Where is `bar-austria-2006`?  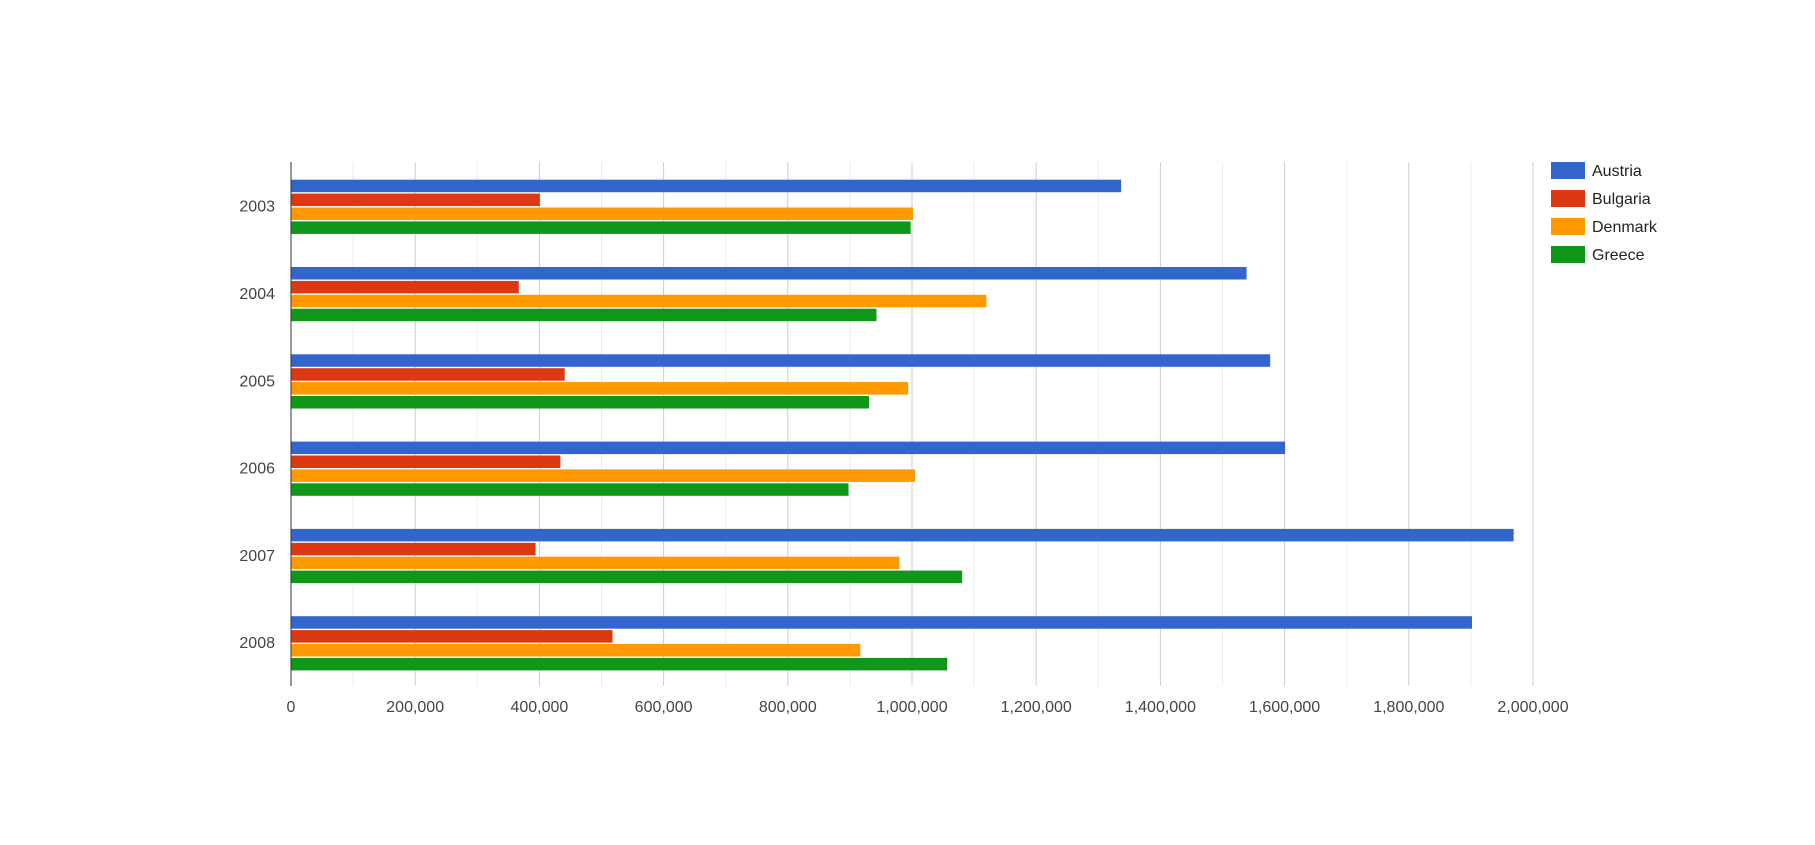 bar-austria-2006 is located at coordinates (788, 448).